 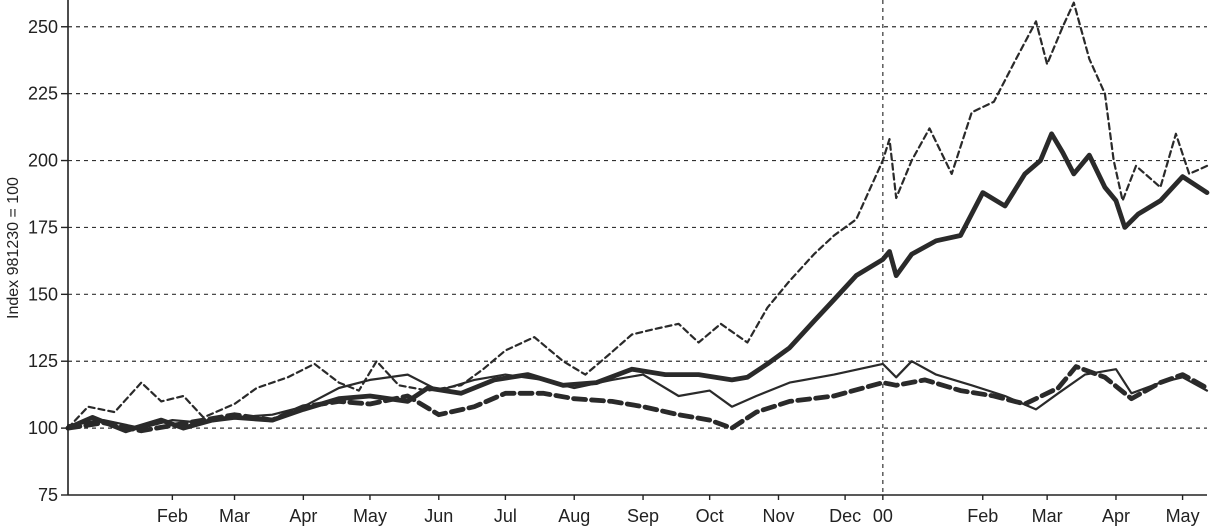 I want to click on series-line-3-thin-solid, so click(x=637, y=395).